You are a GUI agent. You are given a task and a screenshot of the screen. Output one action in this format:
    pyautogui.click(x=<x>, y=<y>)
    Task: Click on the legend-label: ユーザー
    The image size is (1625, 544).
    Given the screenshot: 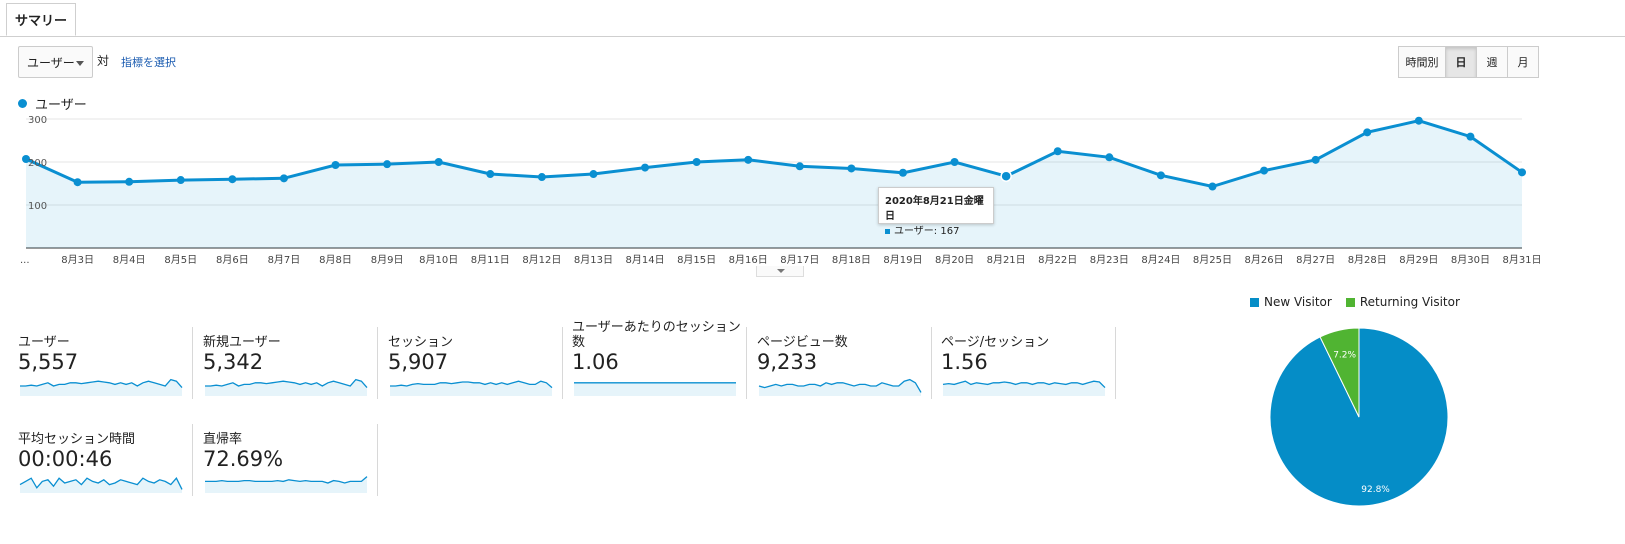 What is the action you would take?
    pyautogui.click(x=61, y=105)
    